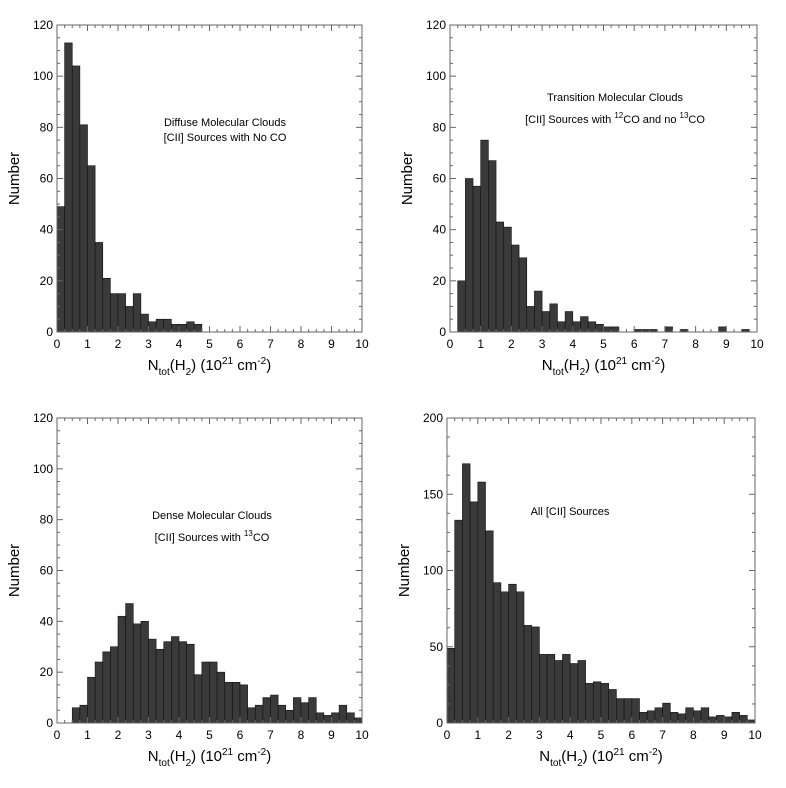  Describe the element at coordinates (508, 735) in the screenshot. I see `x-tick-label: 2` at that location.